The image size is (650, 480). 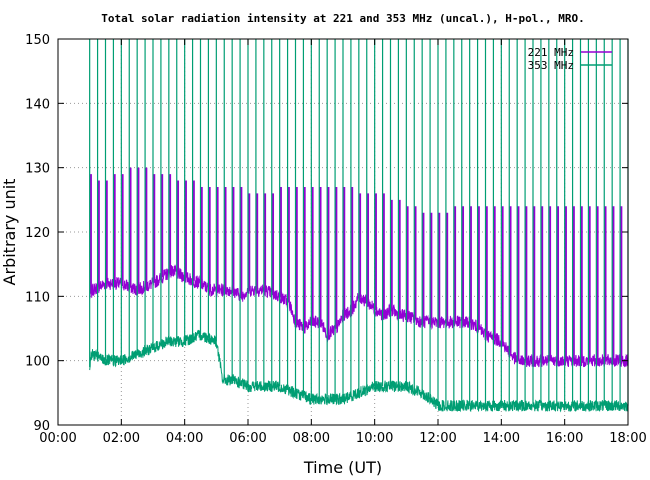 I want to click on y-tick-label: 100, so click(x=37, y=362).